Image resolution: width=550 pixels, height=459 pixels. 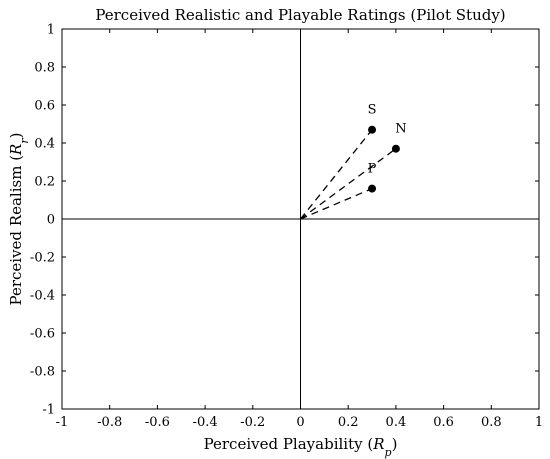 What do you see at coordinates (395, 444) in the screenshot?
I see `x-axis-title-close: )` at bounding box center [395, 444].